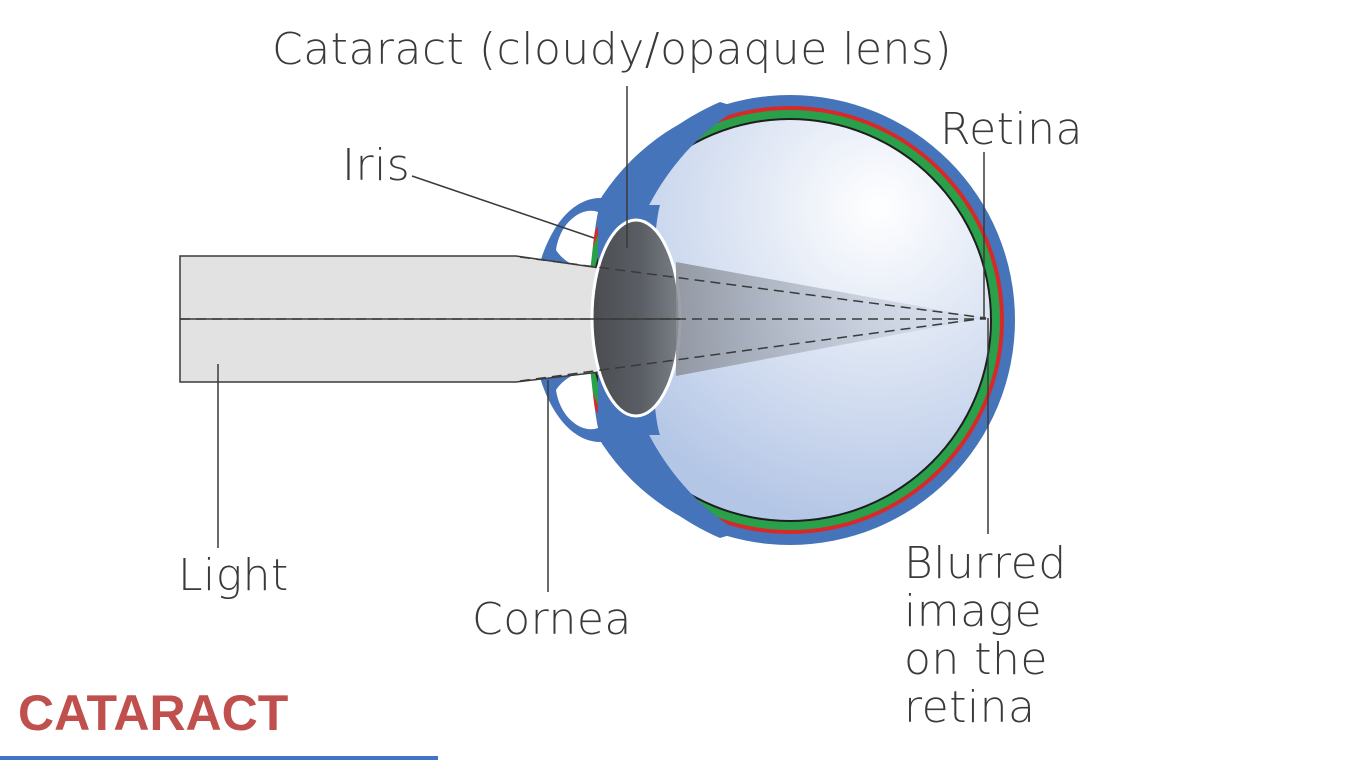 This screenshot has width=1360, height=760. I want to click on leader-iris, so click(503, 207).